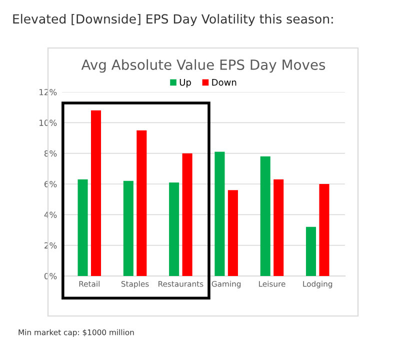 Image resolution: width=408 pixels, height=355 pixels. What do you see at coordinates (173, 20) in the screenshot?
I see `text: Elevated [Downside] EPS Day Volatility this season:` at bounding box center [173, 20].